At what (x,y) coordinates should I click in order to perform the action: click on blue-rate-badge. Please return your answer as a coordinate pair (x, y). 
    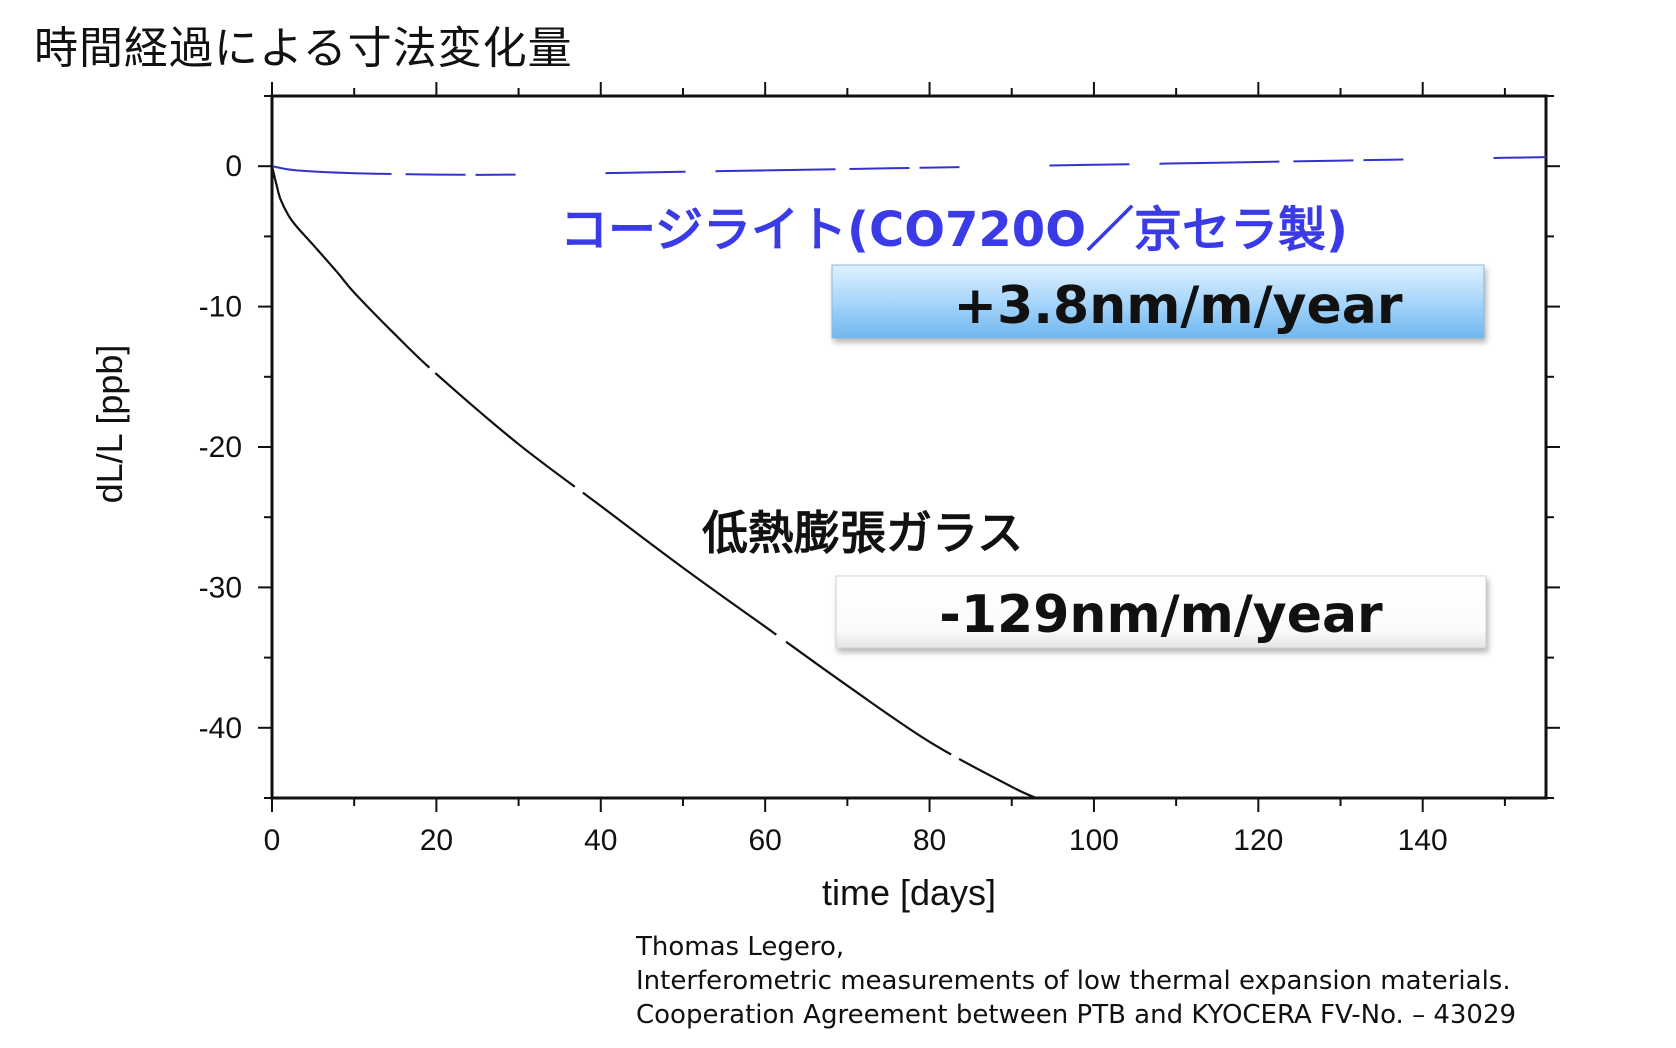
    Looking at the image, I should click on (1158, 301).